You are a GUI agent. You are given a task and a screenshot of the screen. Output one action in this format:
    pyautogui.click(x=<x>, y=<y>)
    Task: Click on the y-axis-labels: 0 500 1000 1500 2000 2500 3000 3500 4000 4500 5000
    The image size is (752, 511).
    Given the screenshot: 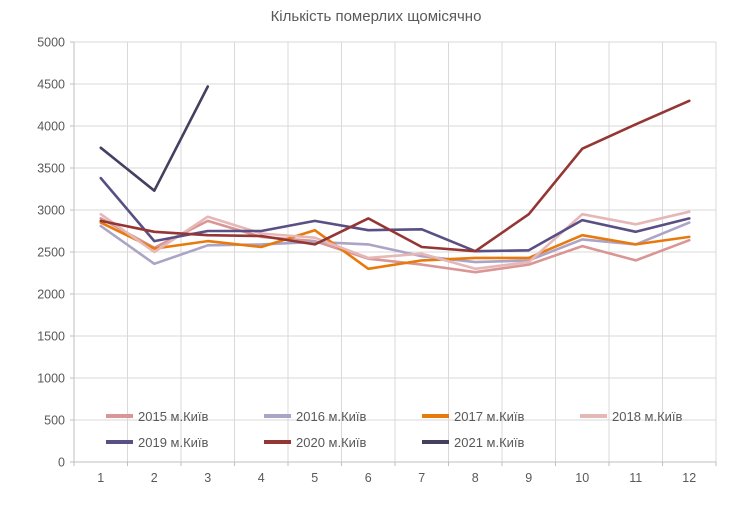 What is the action you would take?
    pyautogui.click(x=51, y=253)
    